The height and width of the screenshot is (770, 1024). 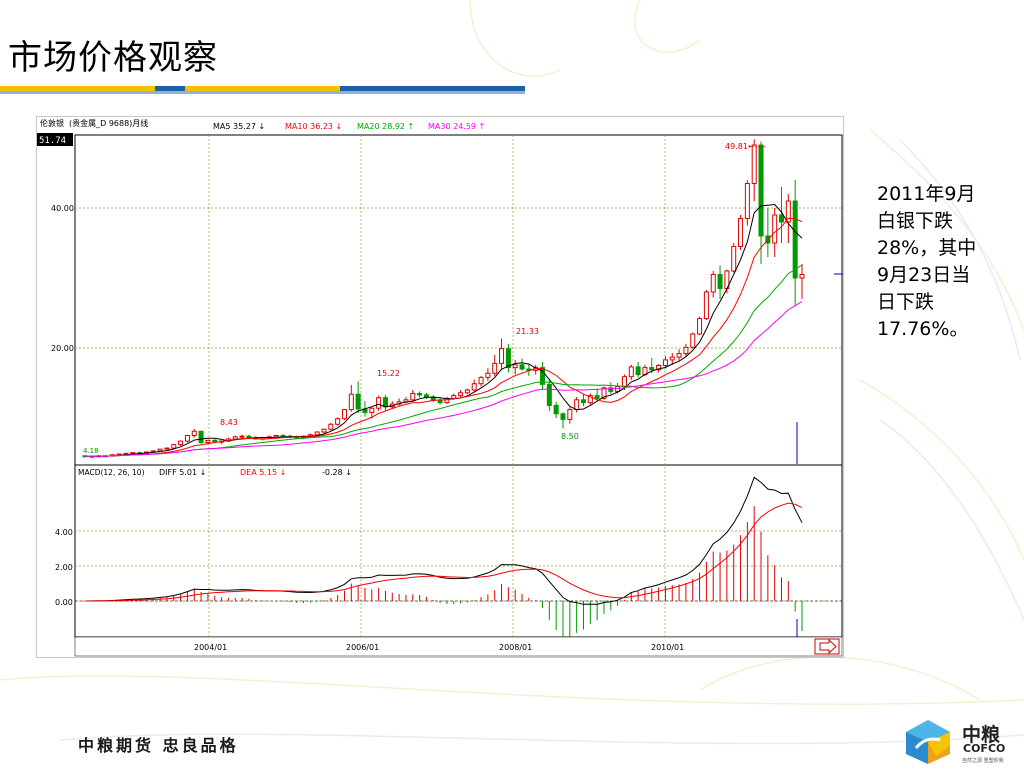 I want to click on period-label: (贵金属_D 9688)月线, so click(x=108, y=123).